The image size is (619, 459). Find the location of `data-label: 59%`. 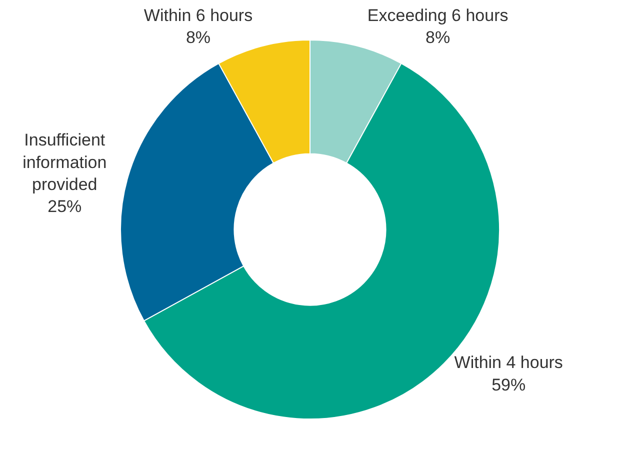

data-label: 59% is located at coordinates (509, 384).